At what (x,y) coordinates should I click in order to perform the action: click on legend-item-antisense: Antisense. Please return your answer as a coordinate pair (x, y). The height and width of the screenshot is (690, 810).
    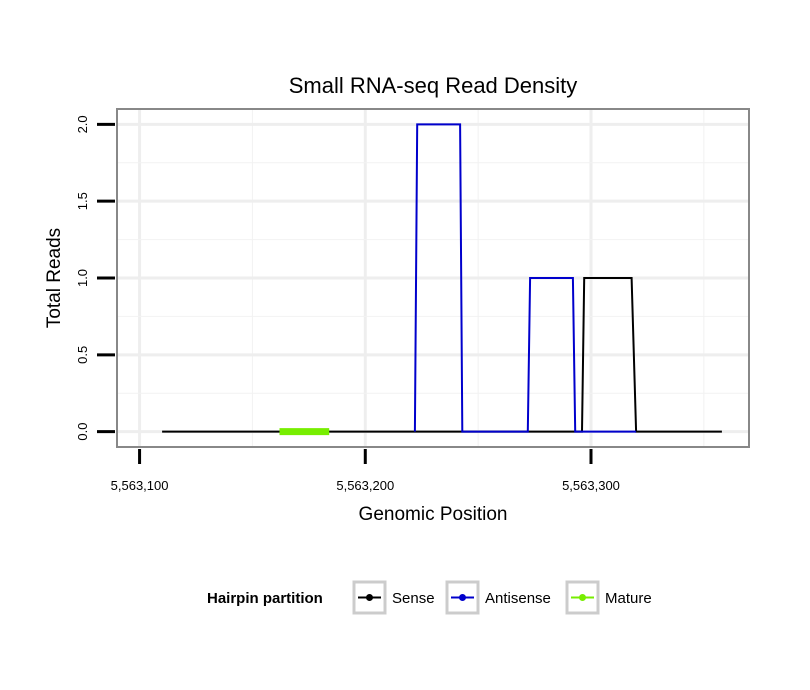
    Looking at the image, I should click on (498, 597).